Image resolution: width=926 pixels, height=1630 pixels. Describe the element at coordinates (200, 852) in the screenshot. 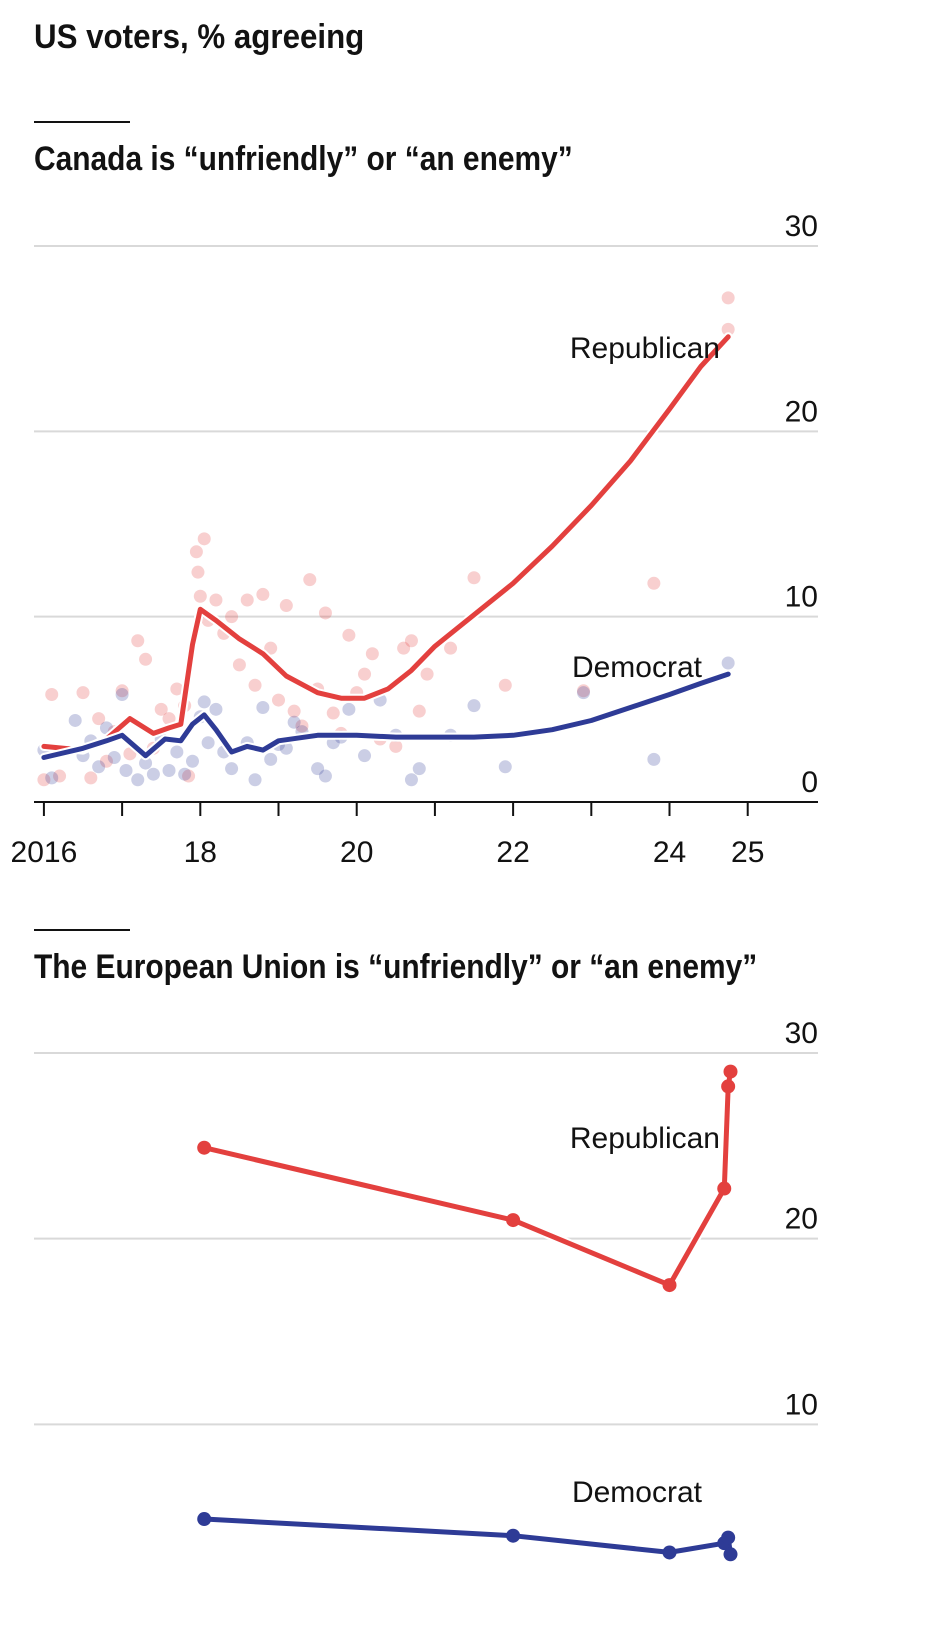

I see `x-tick-label: 18` at that location.